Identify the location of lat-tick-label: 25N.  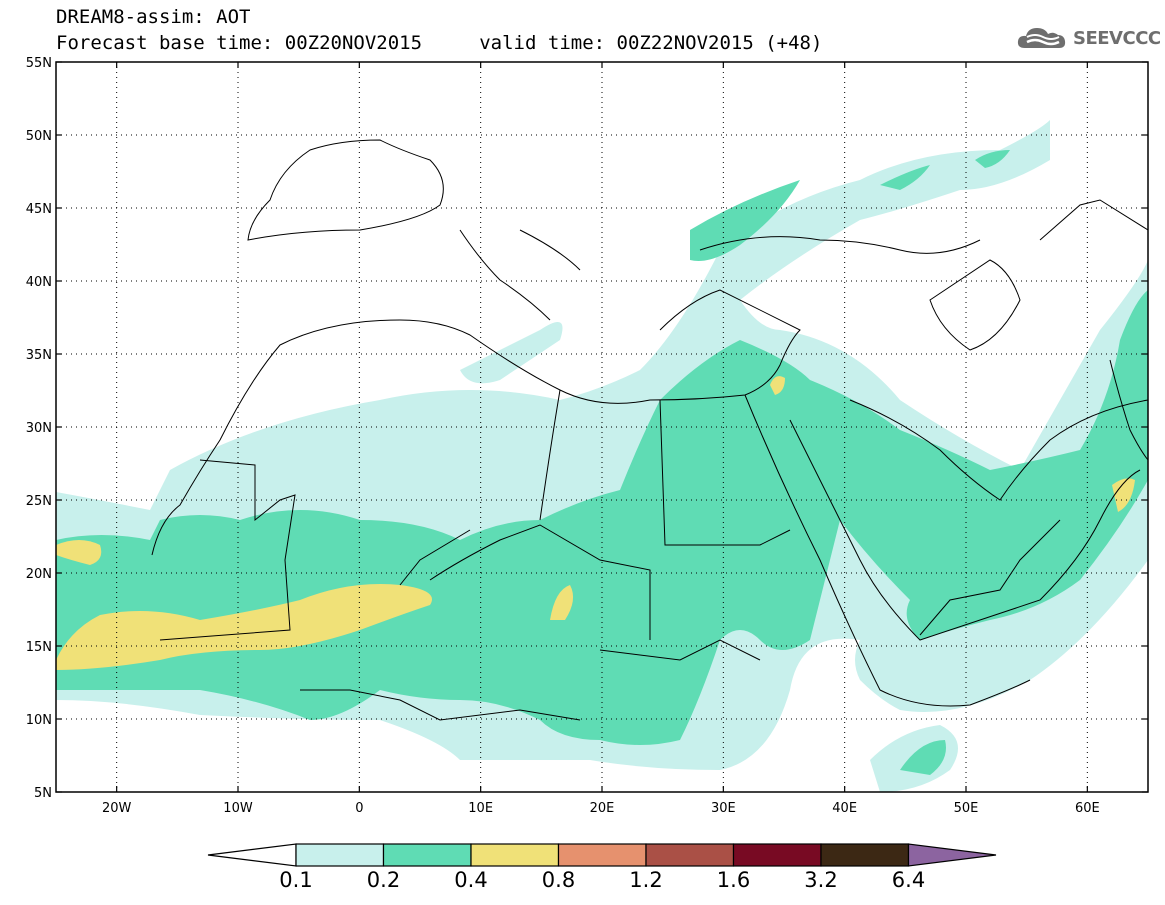
(39, 501).